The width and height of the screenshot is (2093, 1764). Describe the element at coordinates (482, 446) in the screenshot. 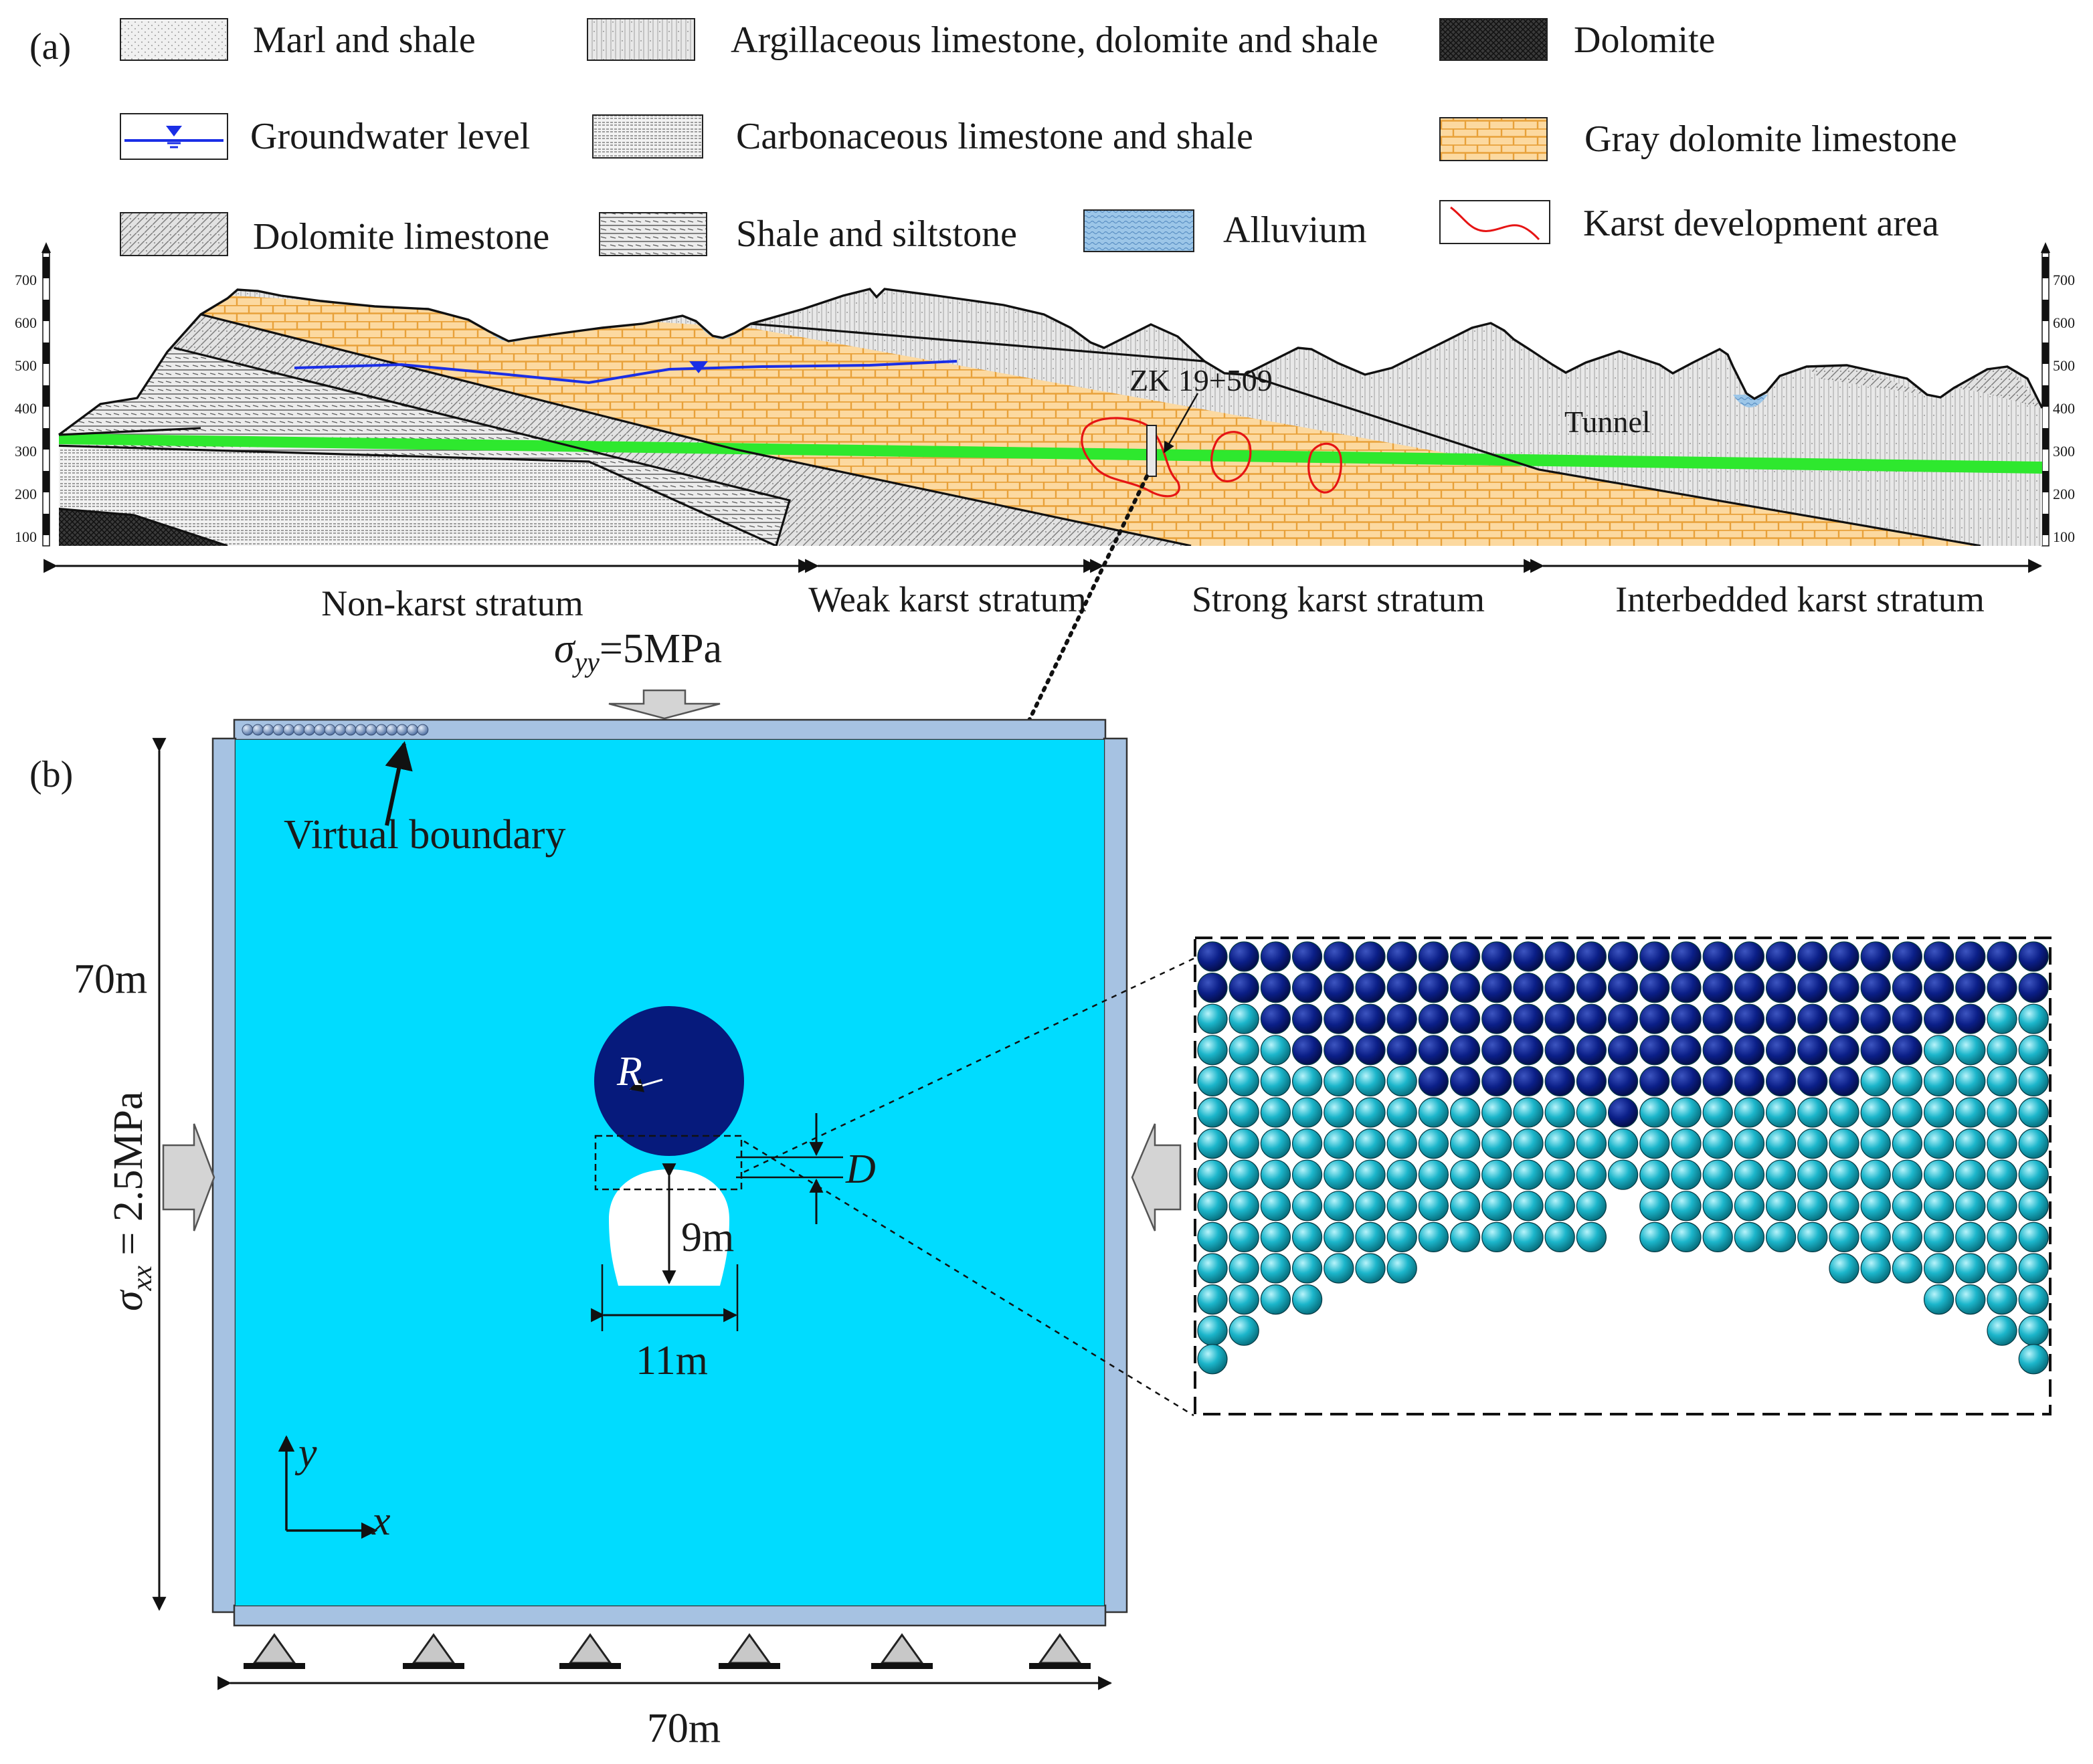

I see `stratum-boundary` at that location.